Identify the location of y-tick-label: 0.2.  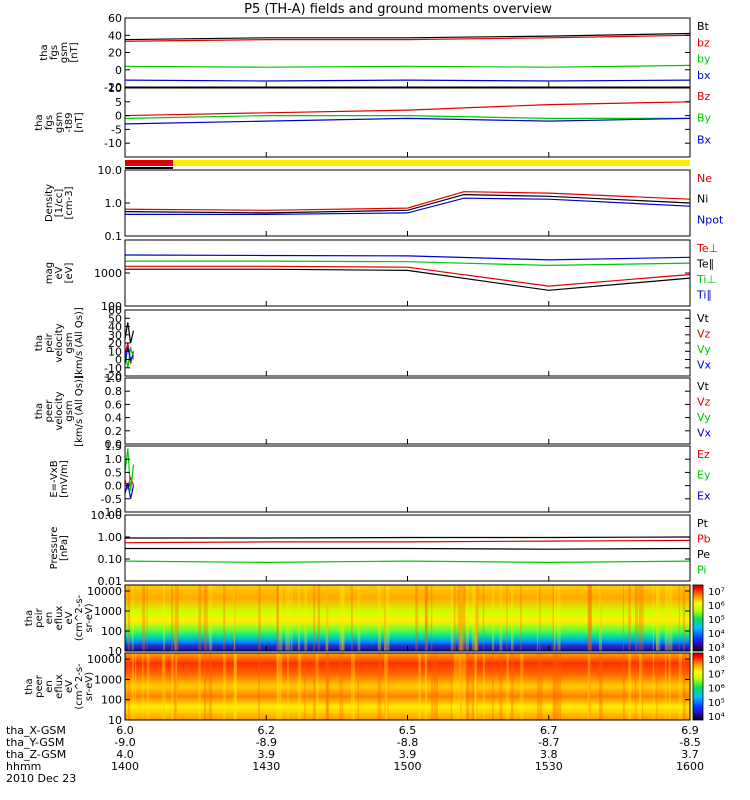
(114, 431).